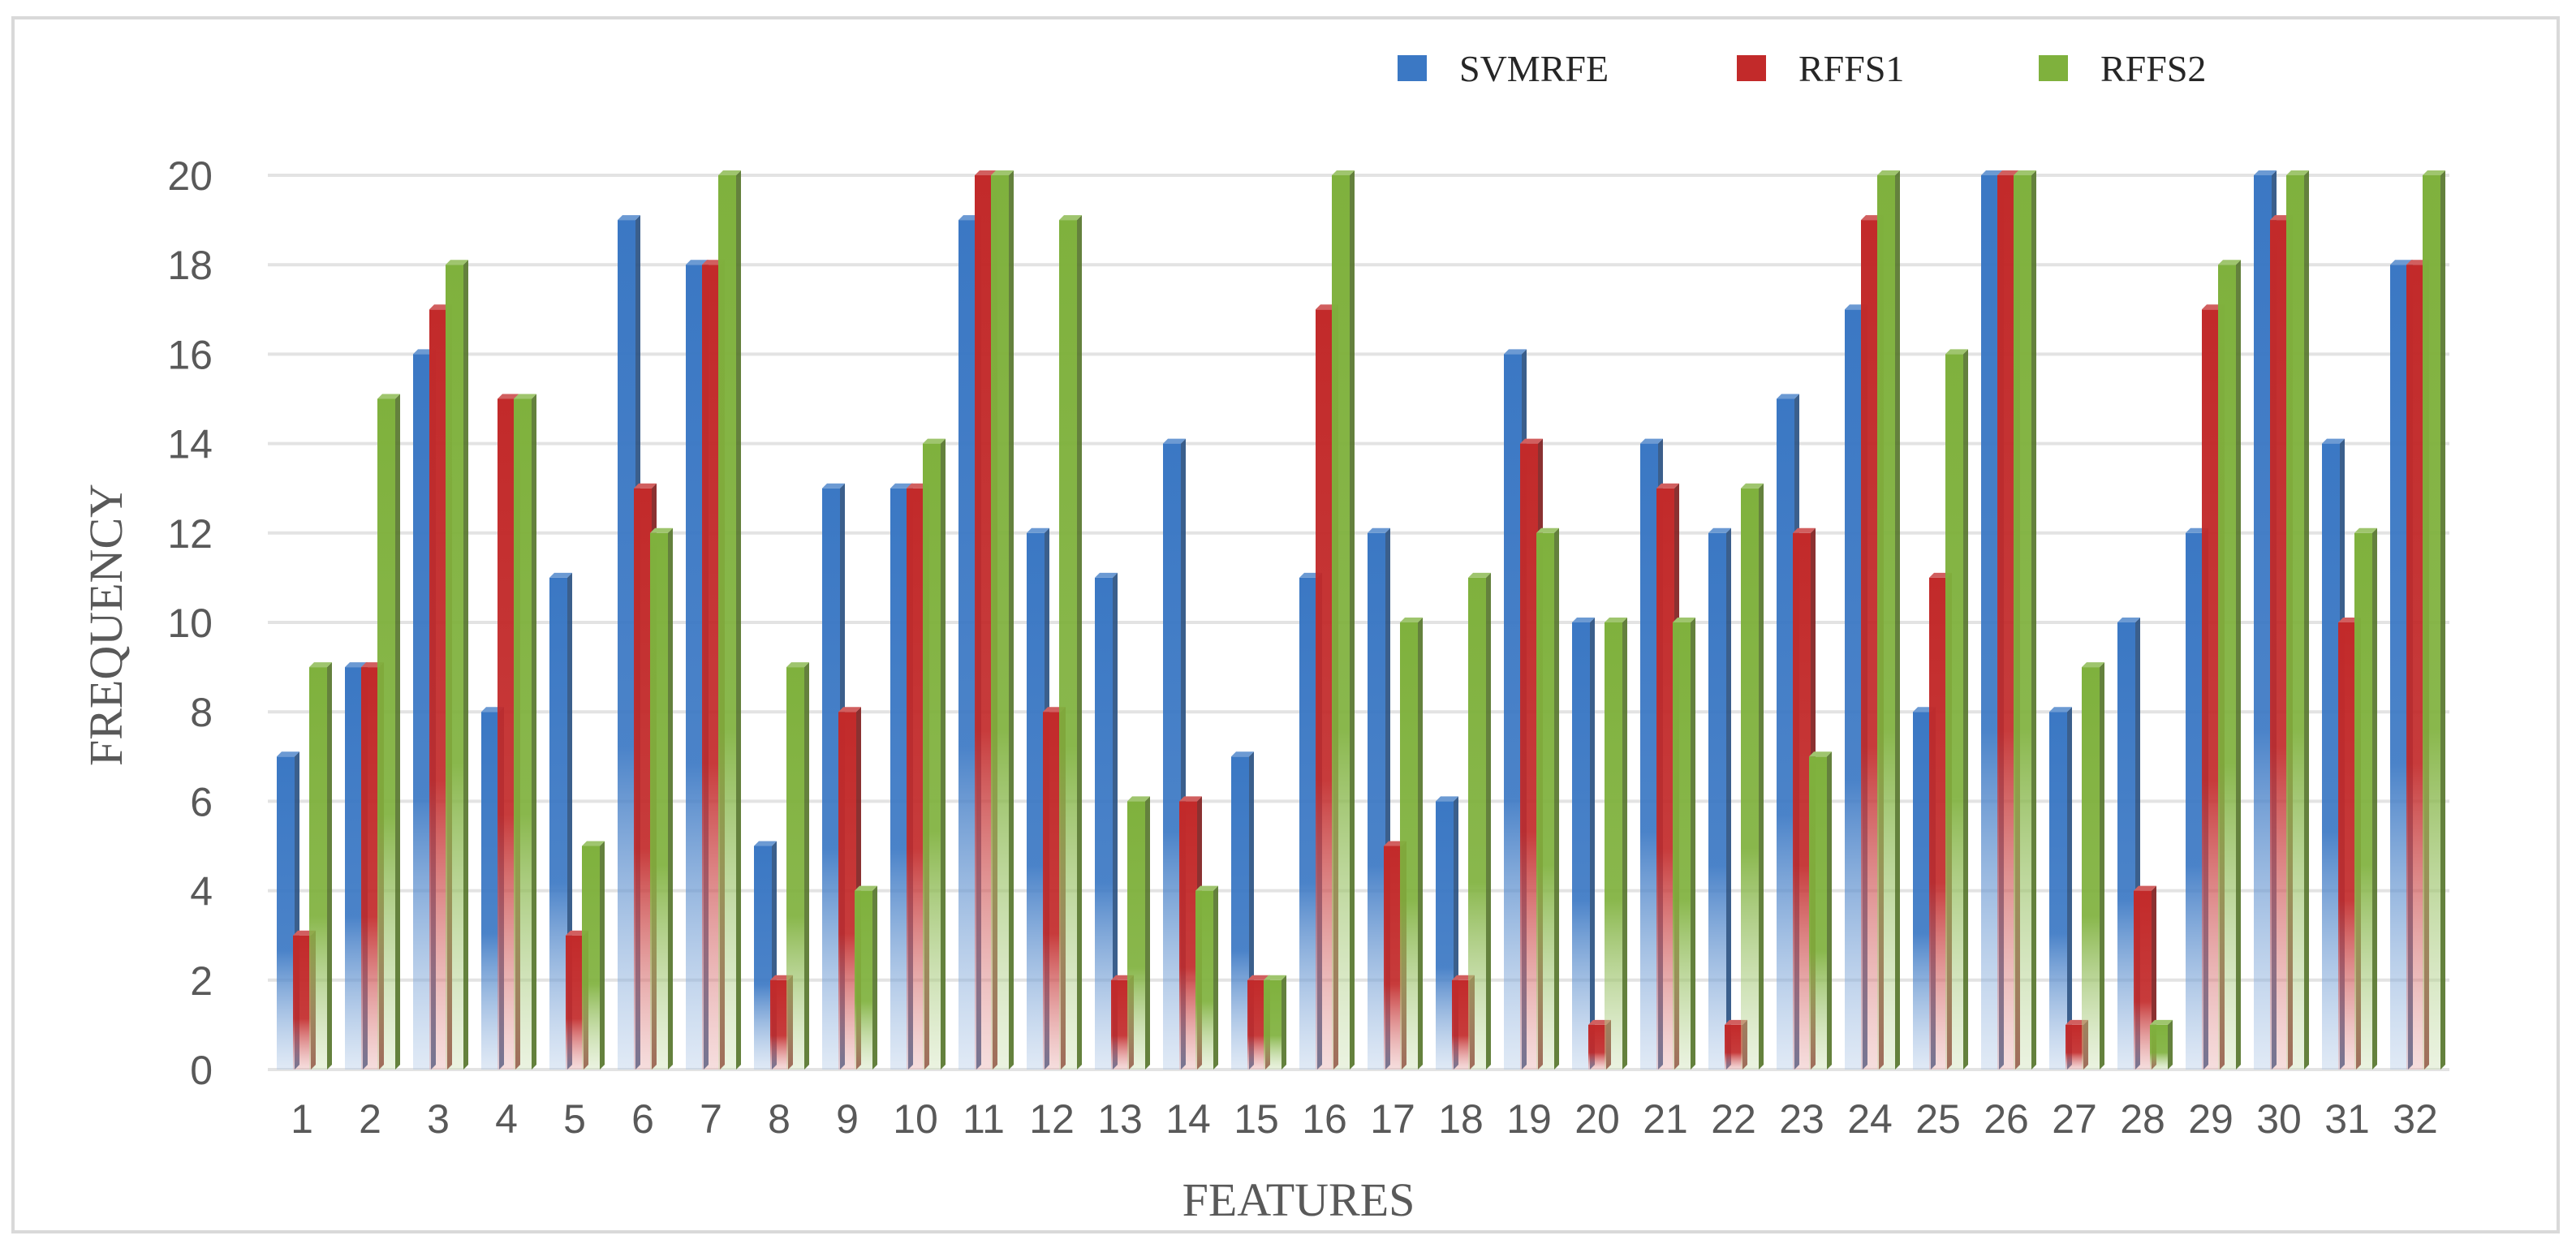  I want to click on x-tick-label: 25, so click(1938, 1119).